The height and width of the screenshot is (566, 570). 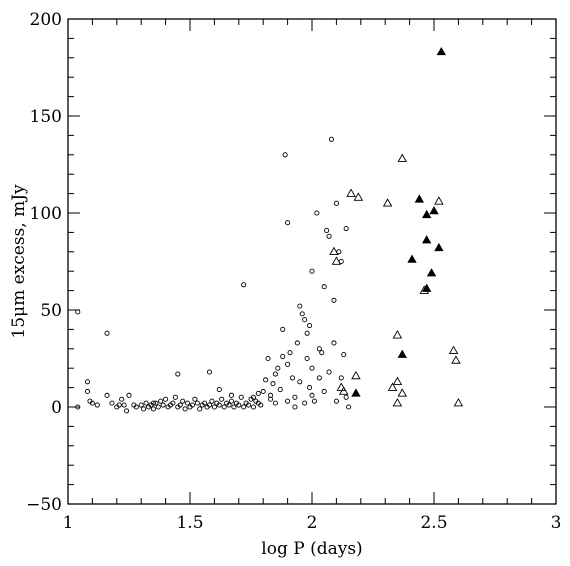 What do you see at coordinates (189, 523) in the screenshot?
I see `x-tick-label: 1.5` at bounding box center [189, 523].